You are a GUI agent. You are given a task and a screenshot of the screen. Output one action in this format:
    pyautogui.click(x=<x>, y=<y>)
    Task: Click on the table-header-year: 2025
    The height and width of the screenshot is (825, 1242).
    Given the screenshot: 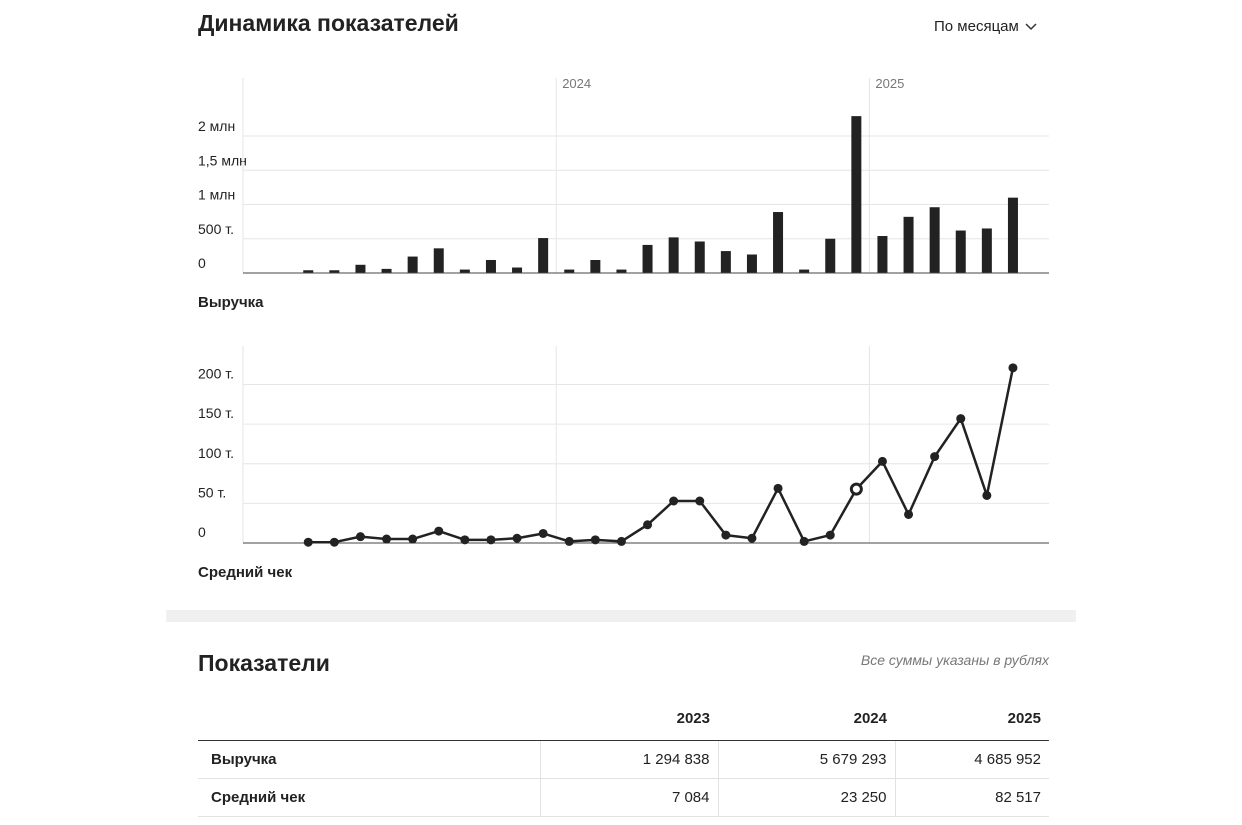 What is the action you would take?
    pyautogui.click(x=972, y=722)
    